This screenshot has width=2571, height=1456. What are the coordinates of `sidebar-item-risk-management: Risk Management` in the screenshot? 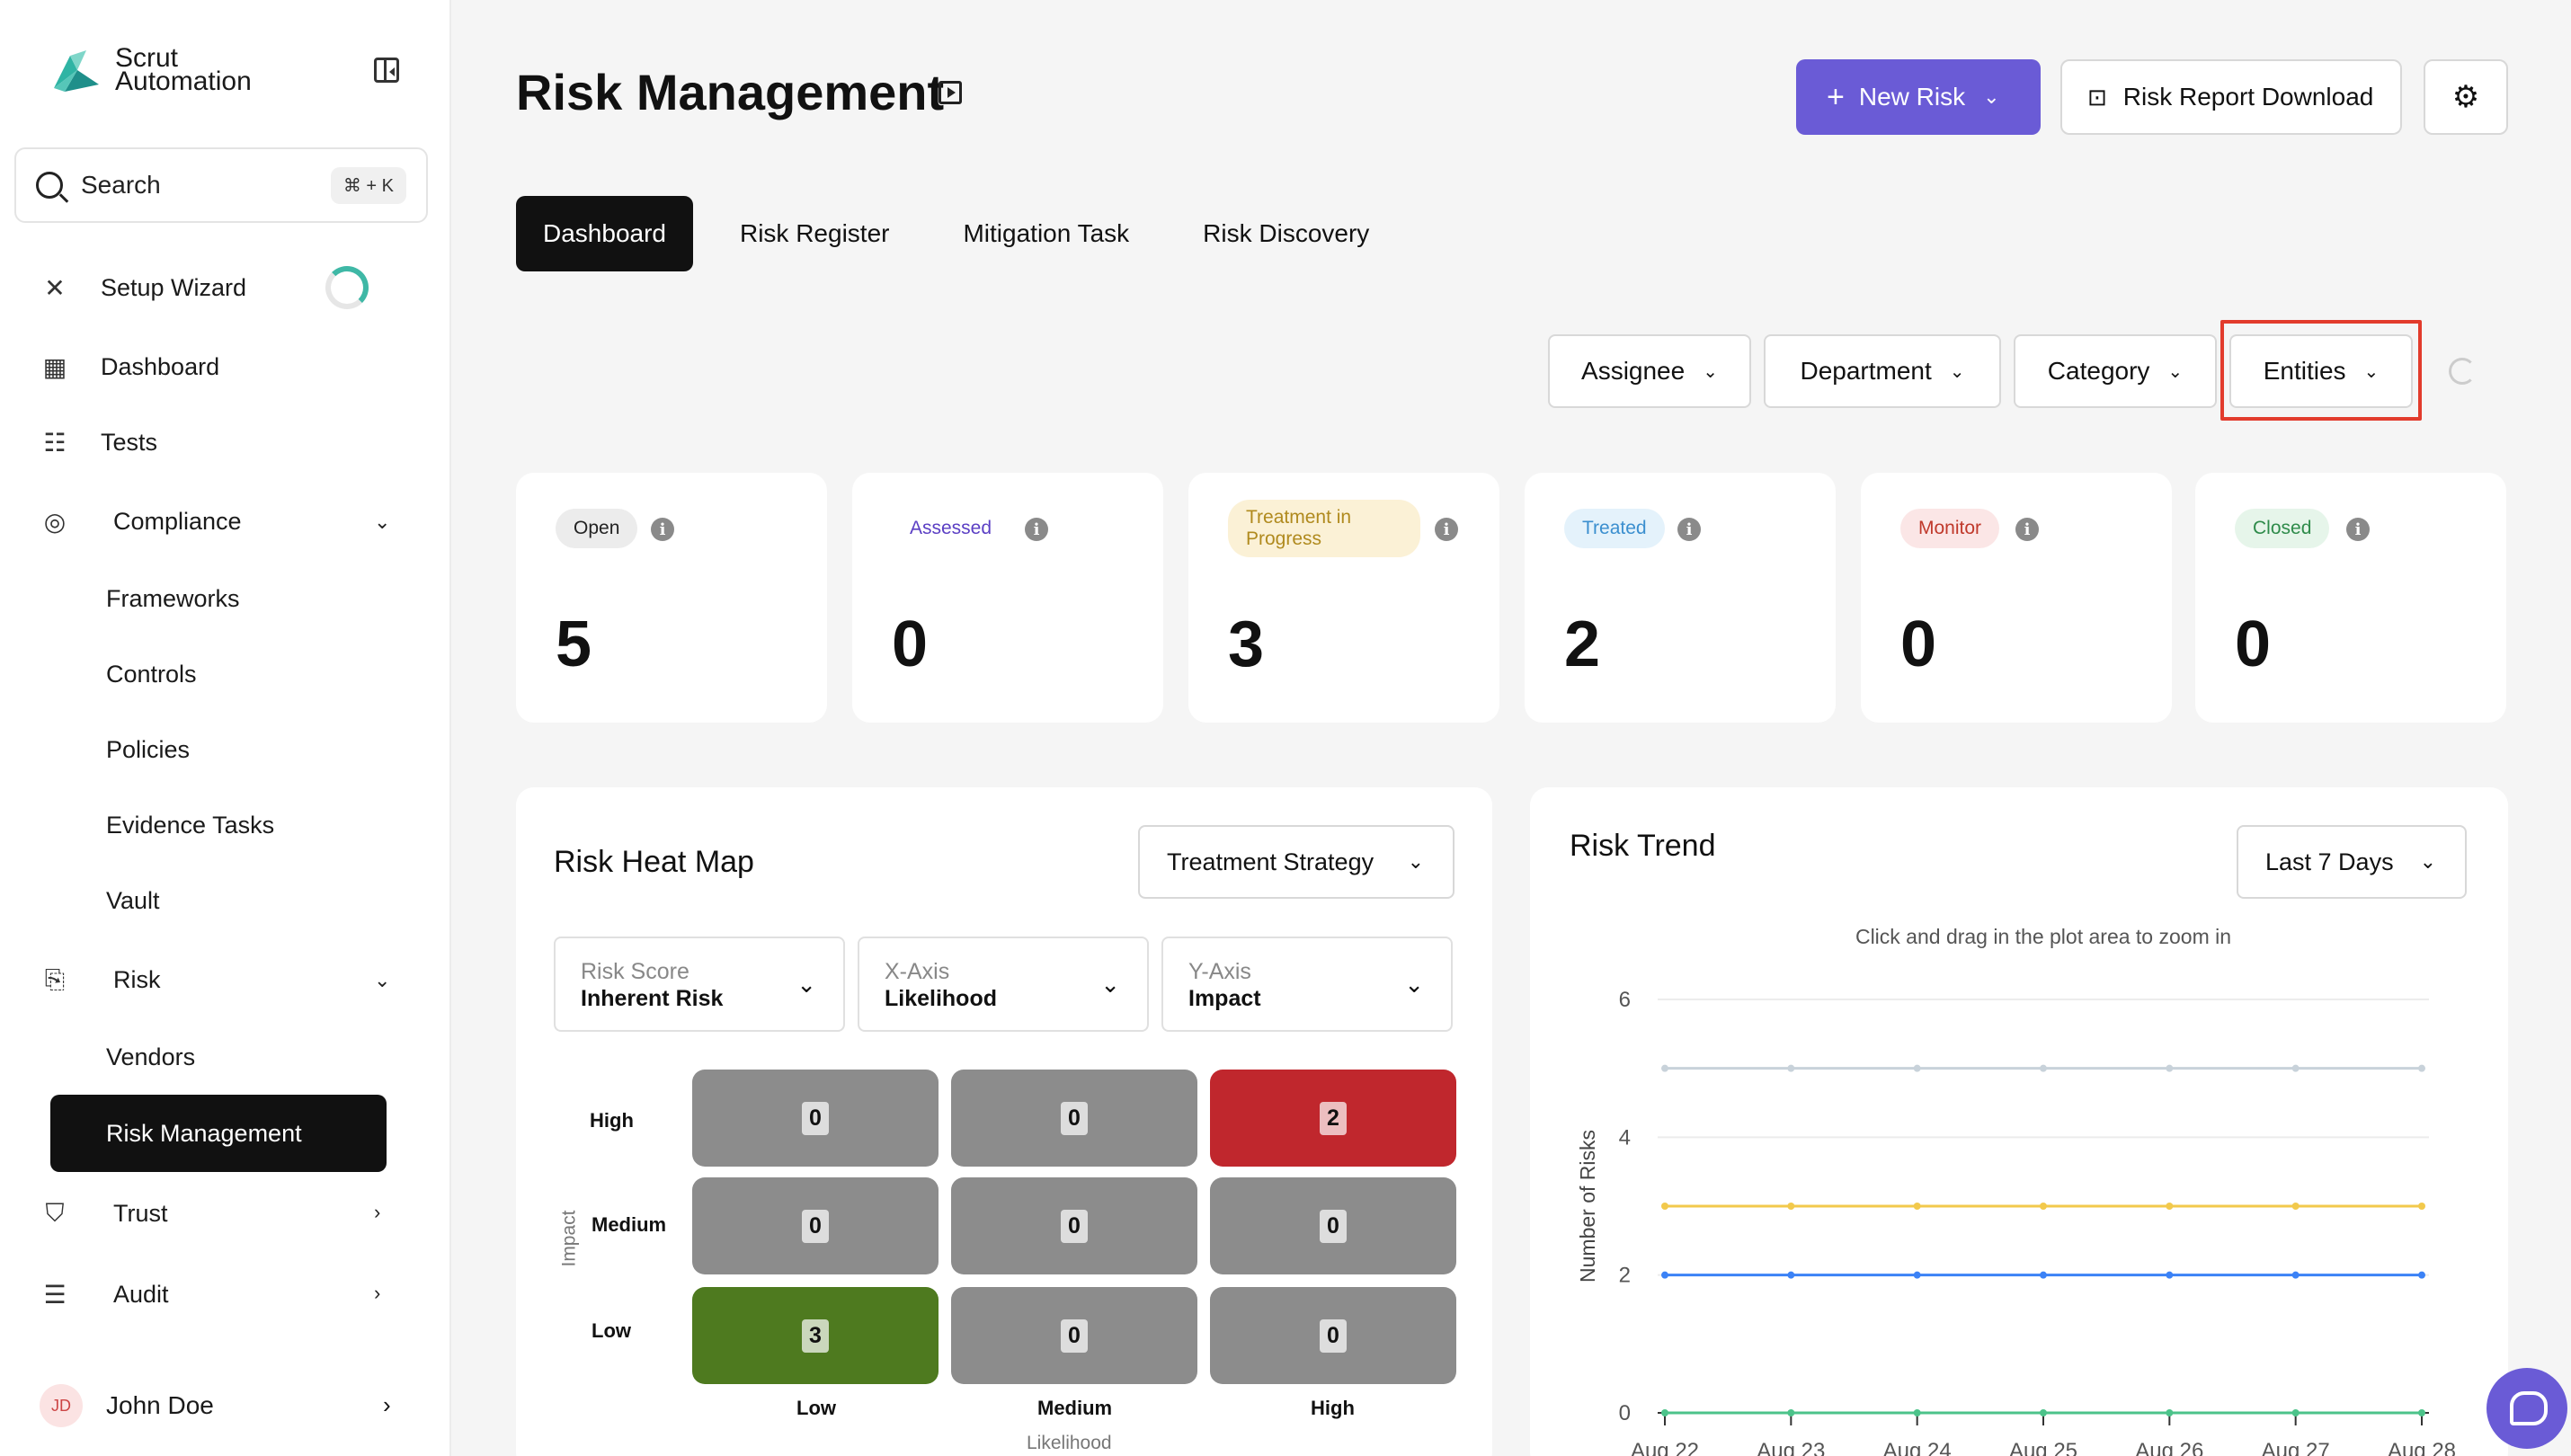 It's located at (218, 1133).